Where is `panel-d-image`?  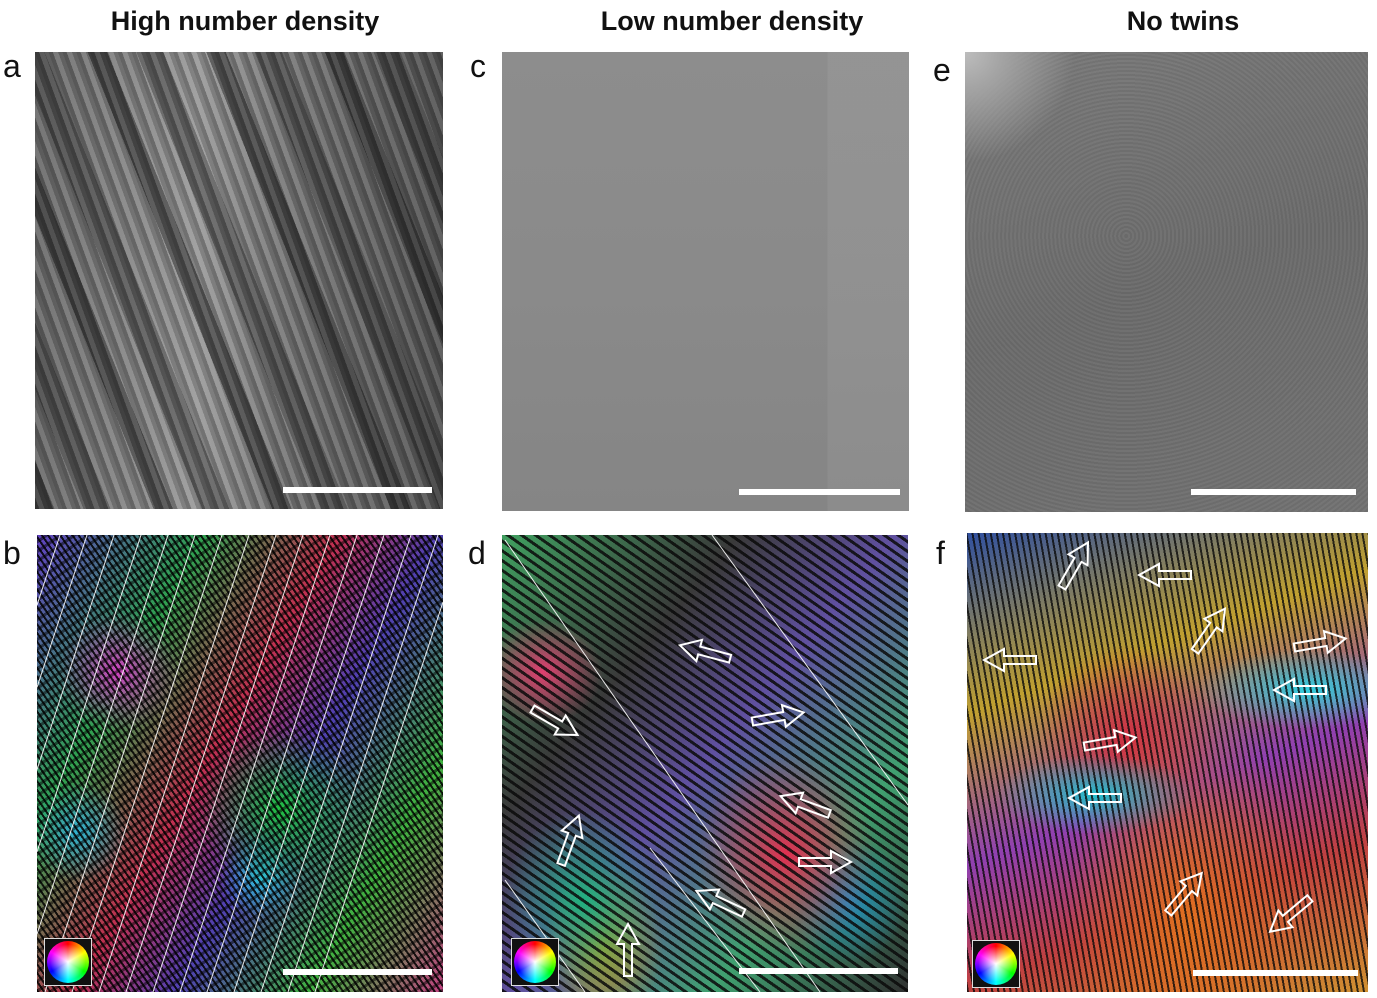
panel-d-image is located at coordinates (705, 763).